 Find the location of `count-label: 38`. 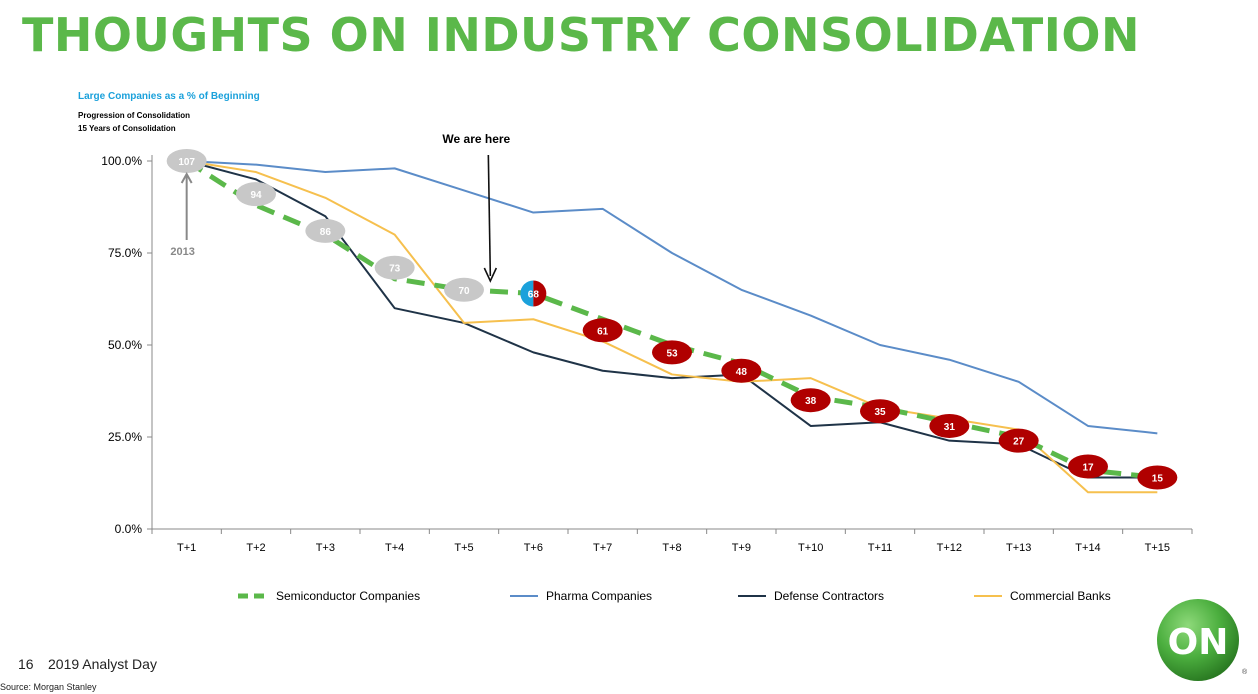

count-label: 38 is located at coordinates (811, 401).